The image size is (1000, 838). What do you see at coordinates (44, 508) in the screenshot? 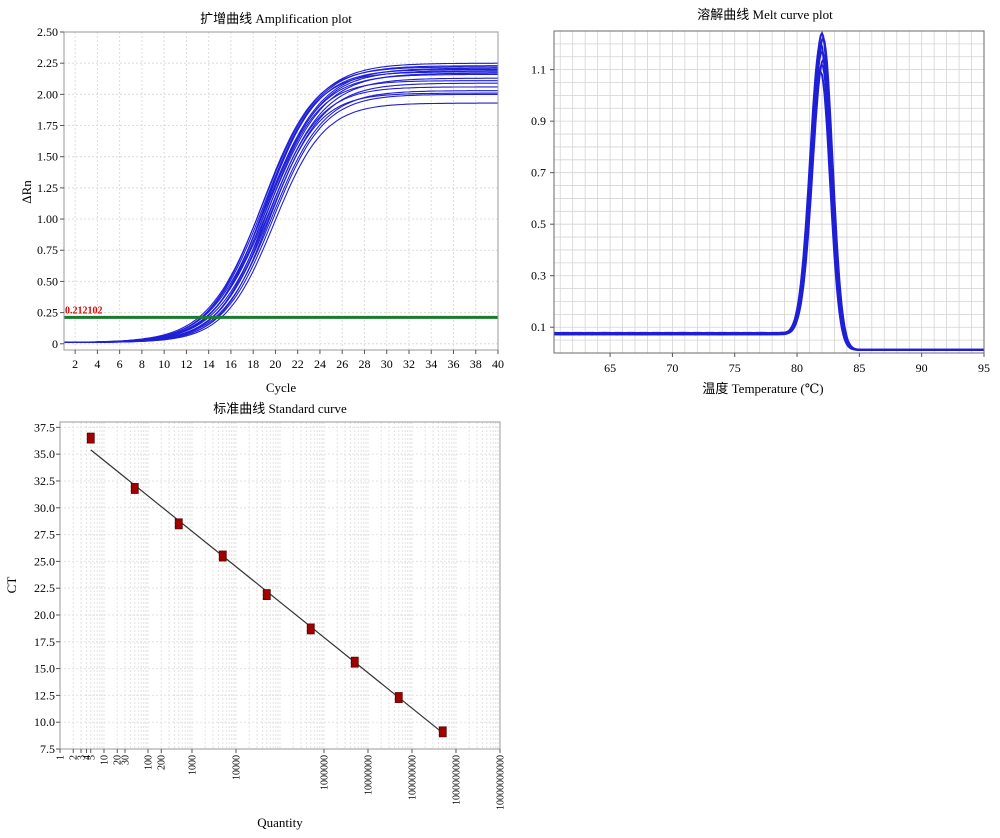
I see `y-tick-label: 30.0` at bounding box center [44, 508].